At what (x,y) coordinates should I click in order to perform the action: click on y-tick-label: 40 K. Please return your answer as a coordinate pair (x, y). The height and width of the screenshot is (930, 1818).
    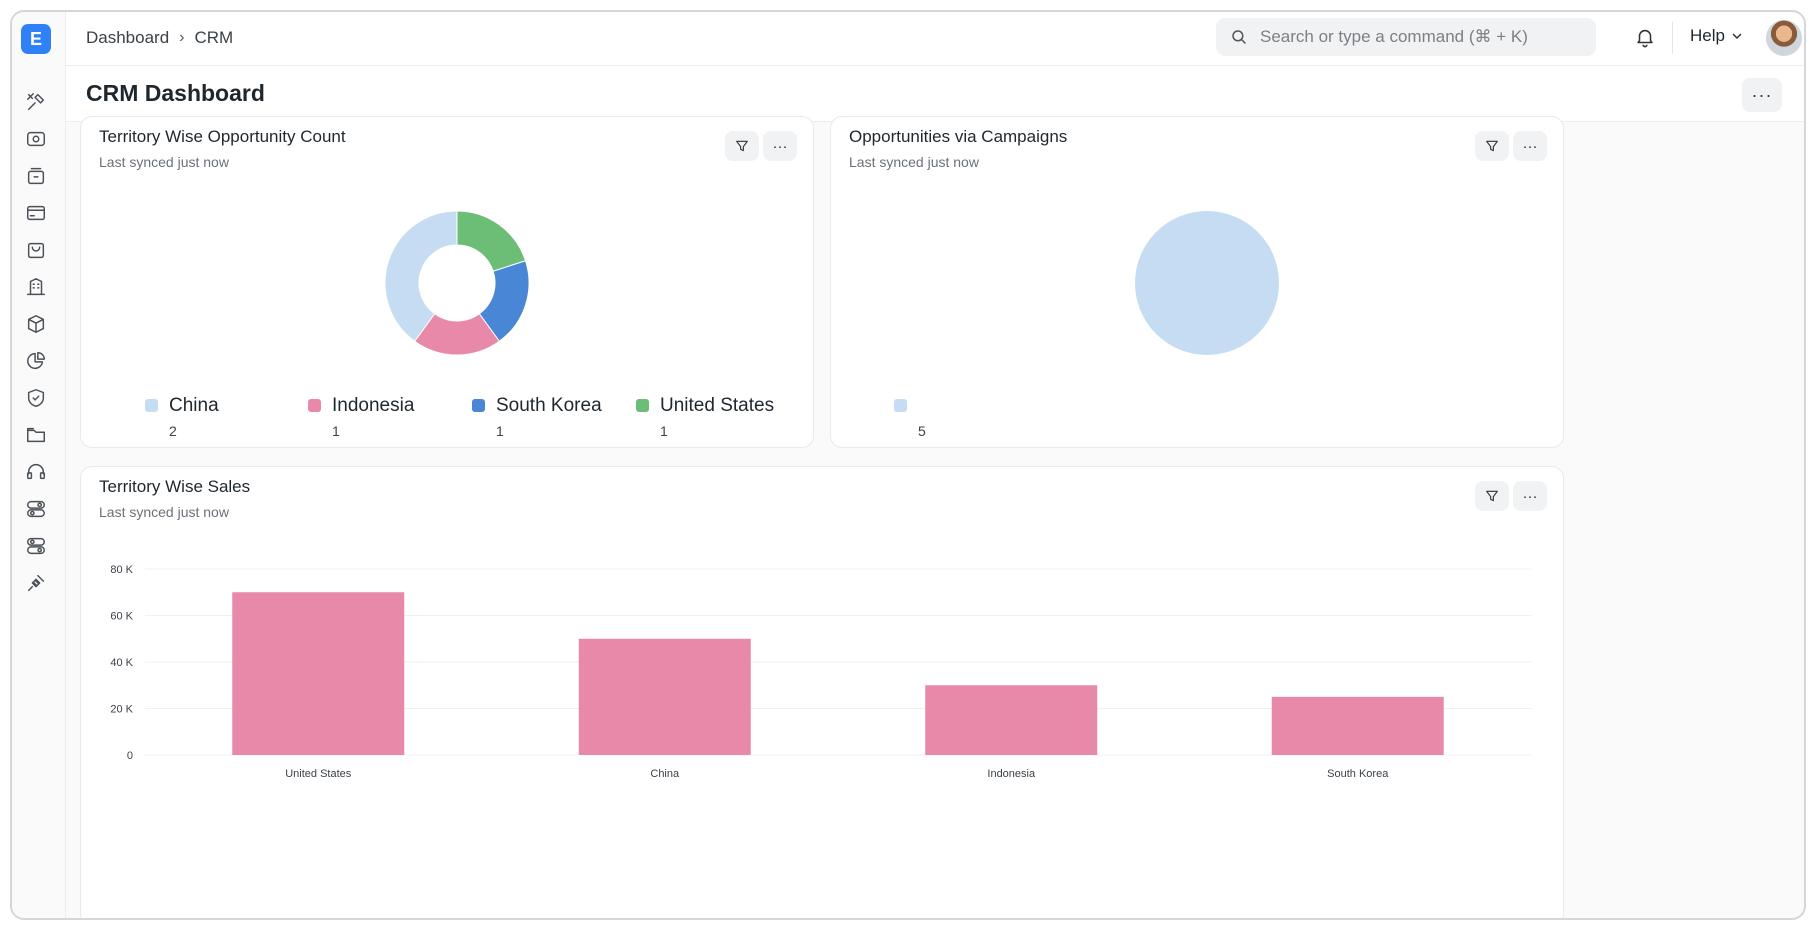
    Looking at the image, I should click on (121, 663).